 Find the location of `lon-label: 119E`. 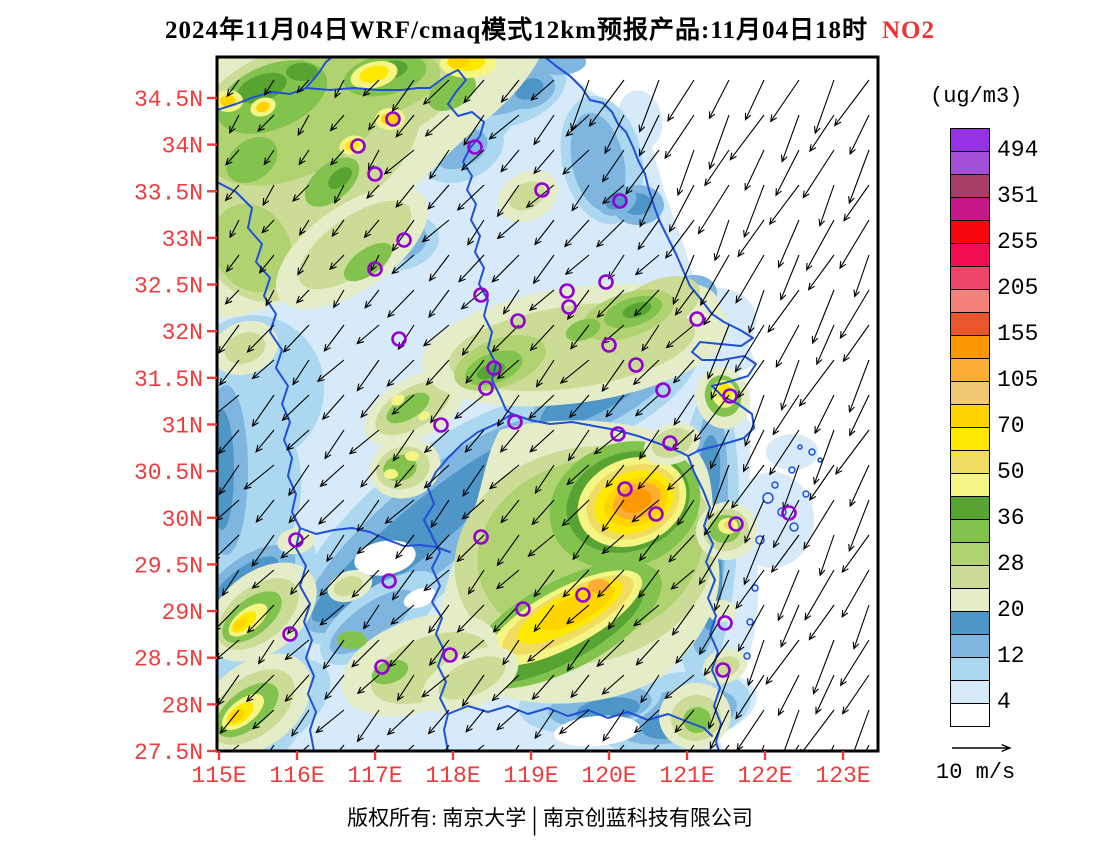

lon-label: 119E is located at coordinates (530, 776).